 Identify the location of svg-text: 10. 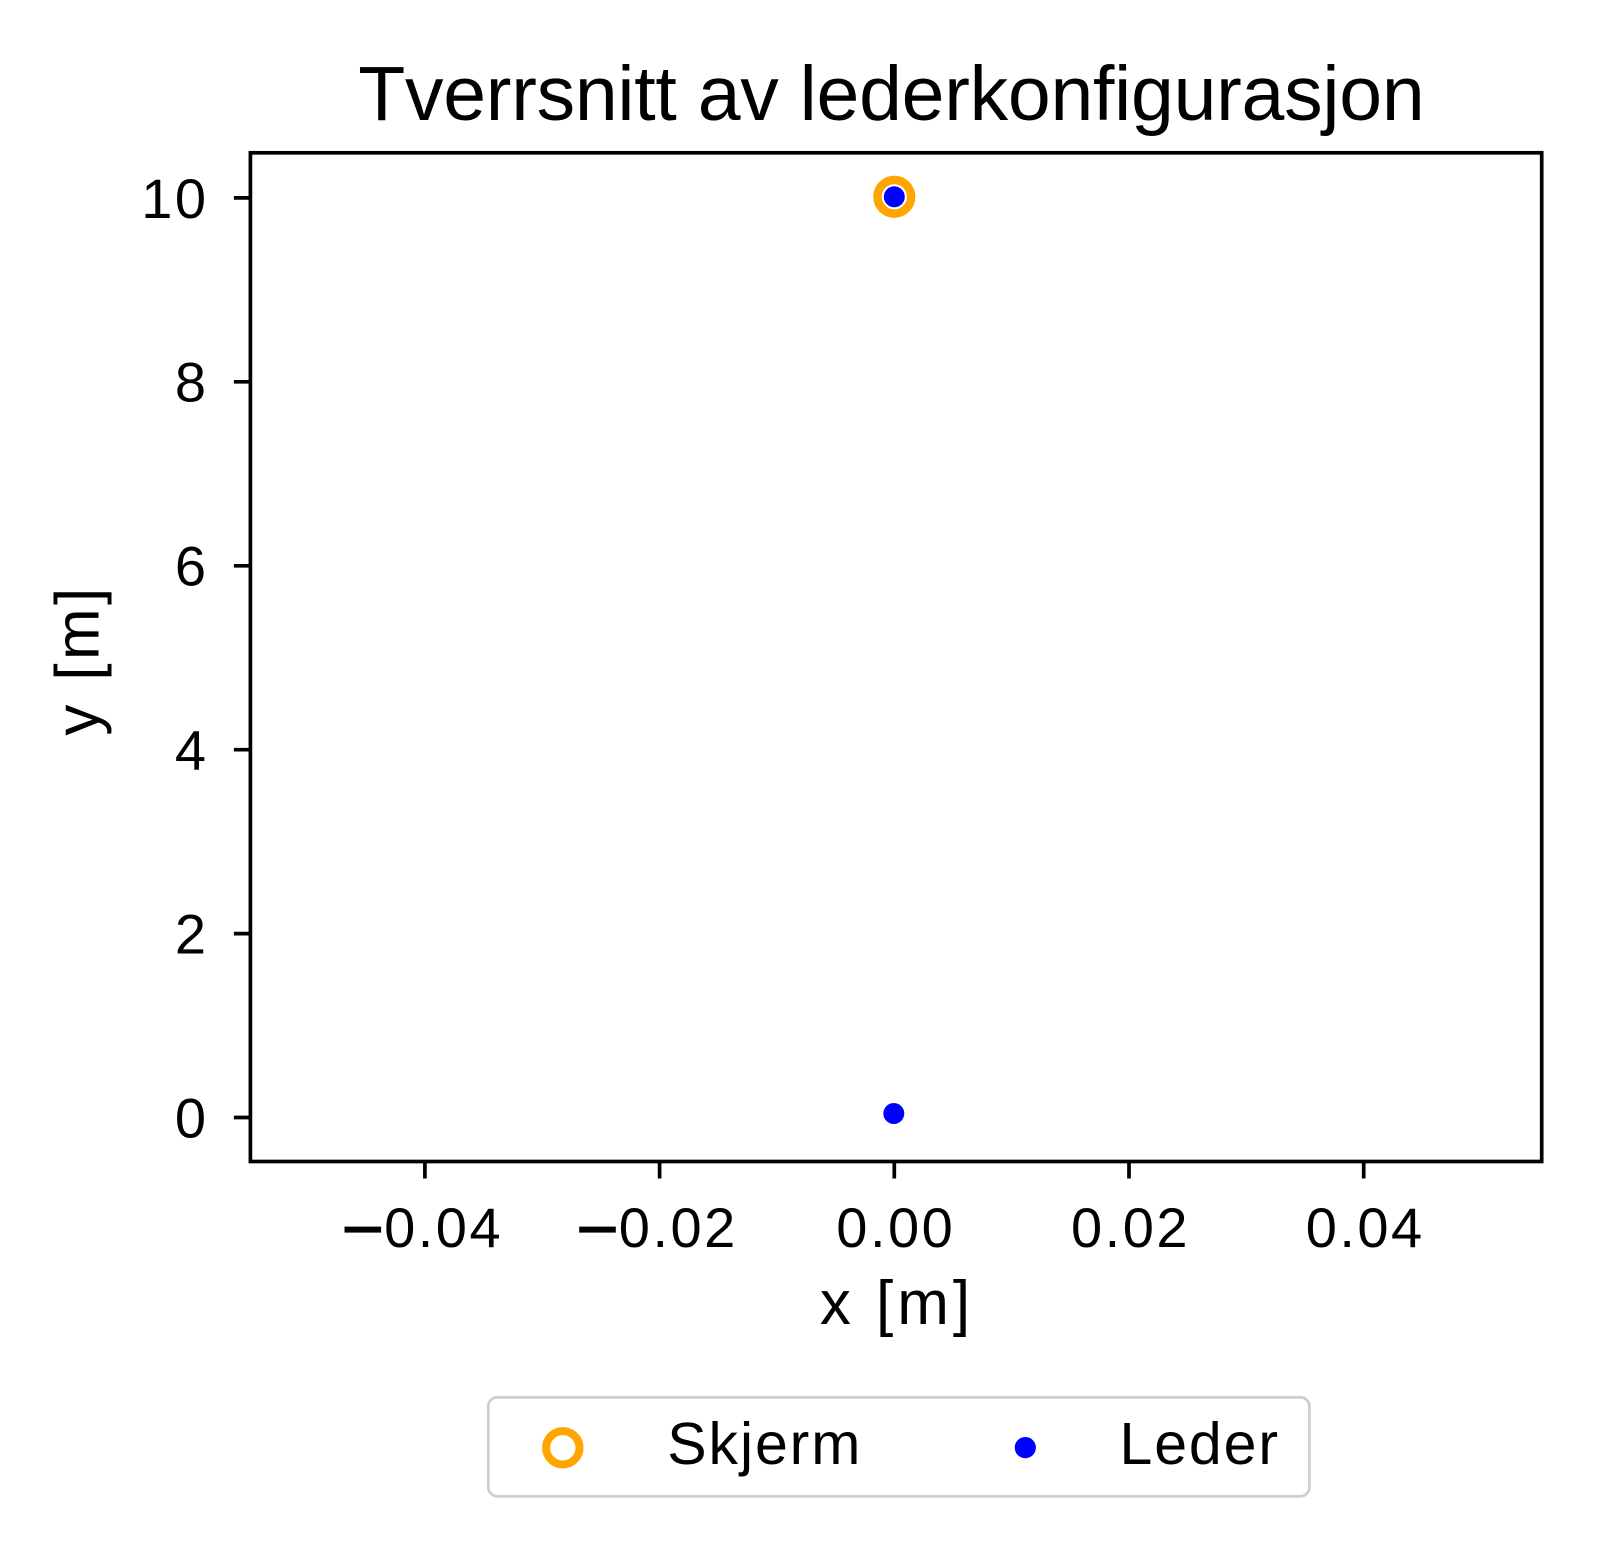
(174, 198).